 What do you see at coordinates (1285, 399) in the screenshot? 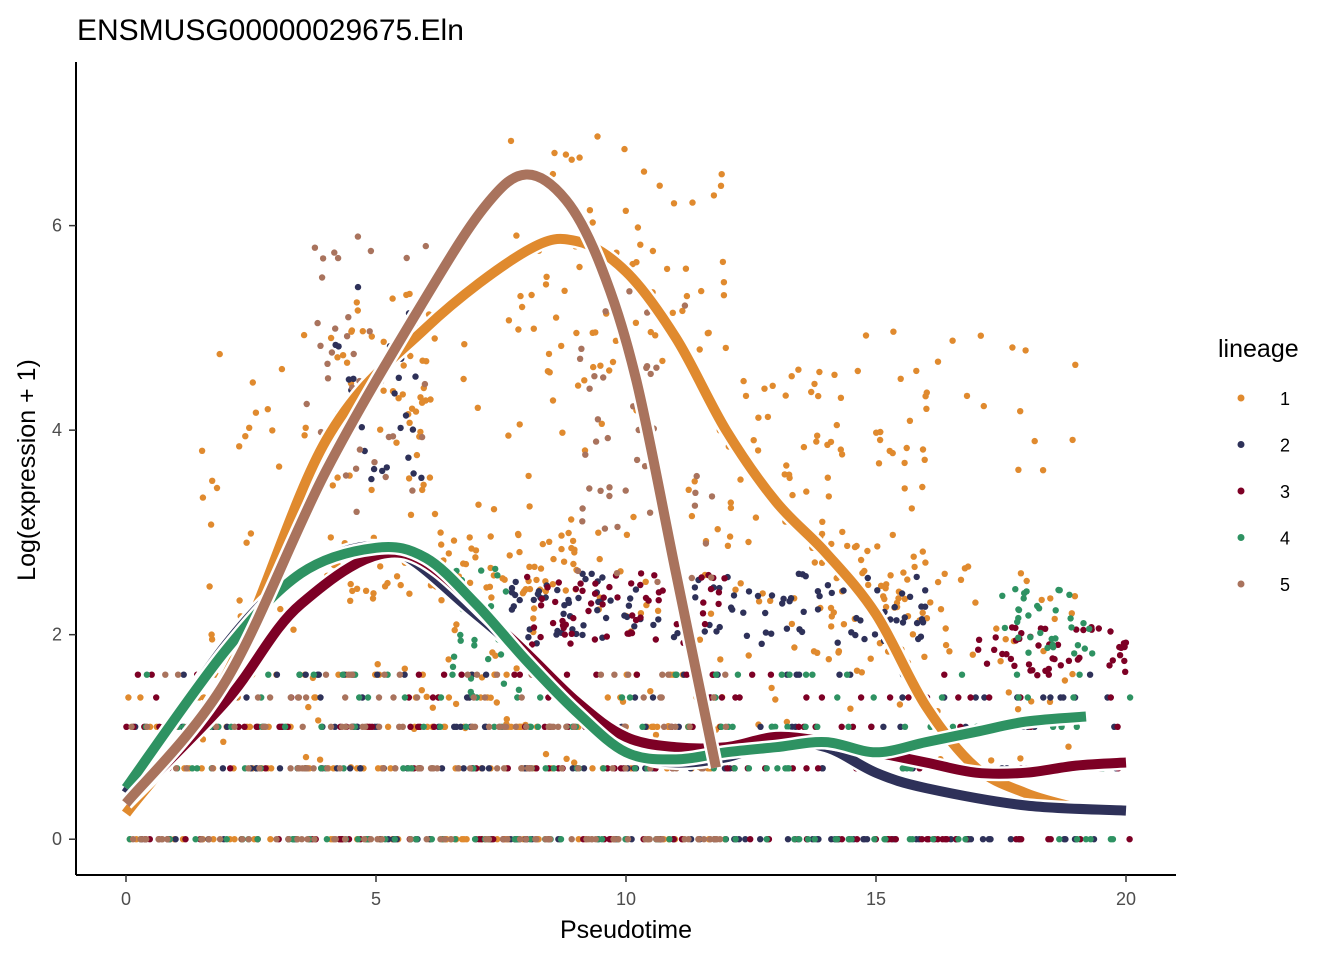
I see `legend-label-1: 1` at bounding box center [1285, 399].